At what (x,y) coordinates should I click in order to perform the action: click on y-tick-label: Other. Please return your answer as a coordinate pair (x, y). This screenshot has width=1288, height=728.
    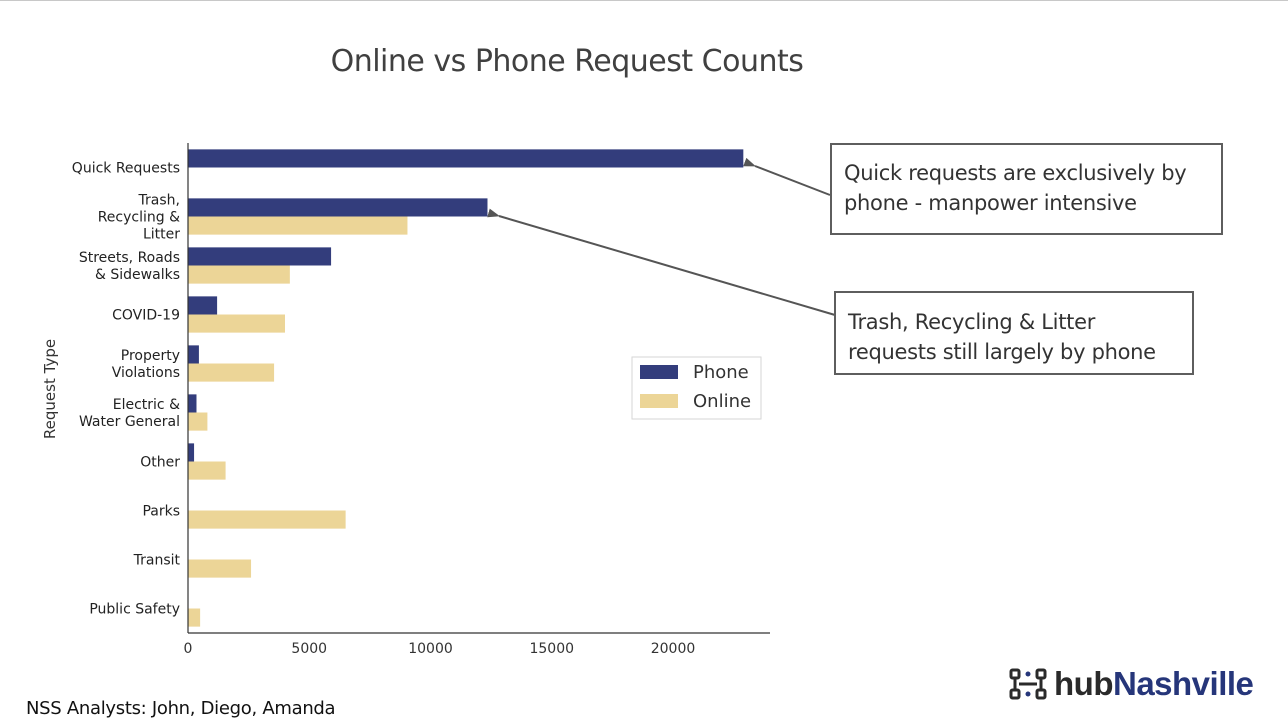
    Looking at the image, I should click on (160, 463).